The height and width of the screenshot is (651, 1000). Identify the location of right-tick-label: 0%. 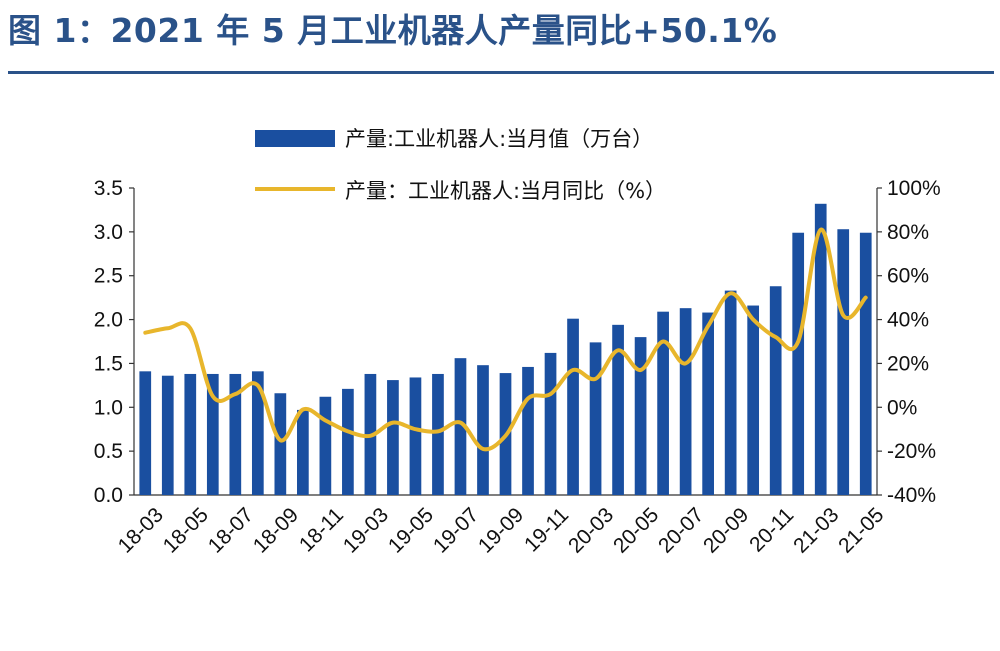
(902, 407).